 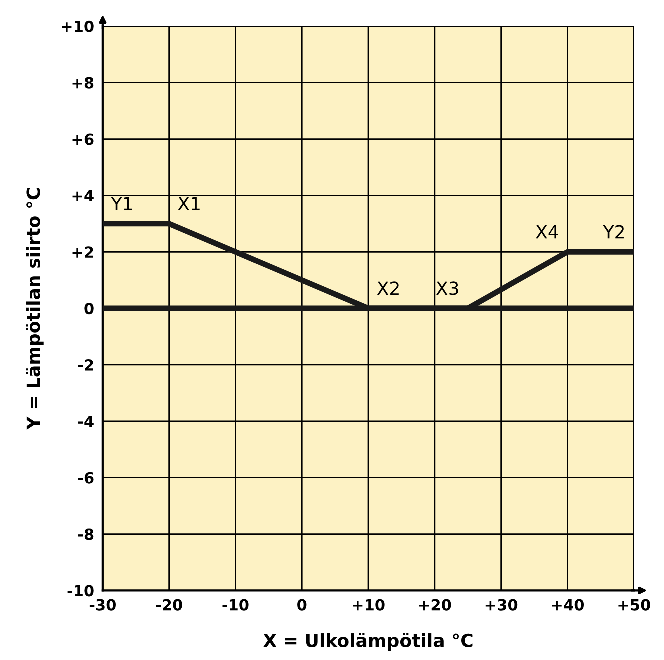 What do you see at coordinates (436, 605) in the screenshot?
I see `x-tick-label: +20` at bounding box center [436, 605].